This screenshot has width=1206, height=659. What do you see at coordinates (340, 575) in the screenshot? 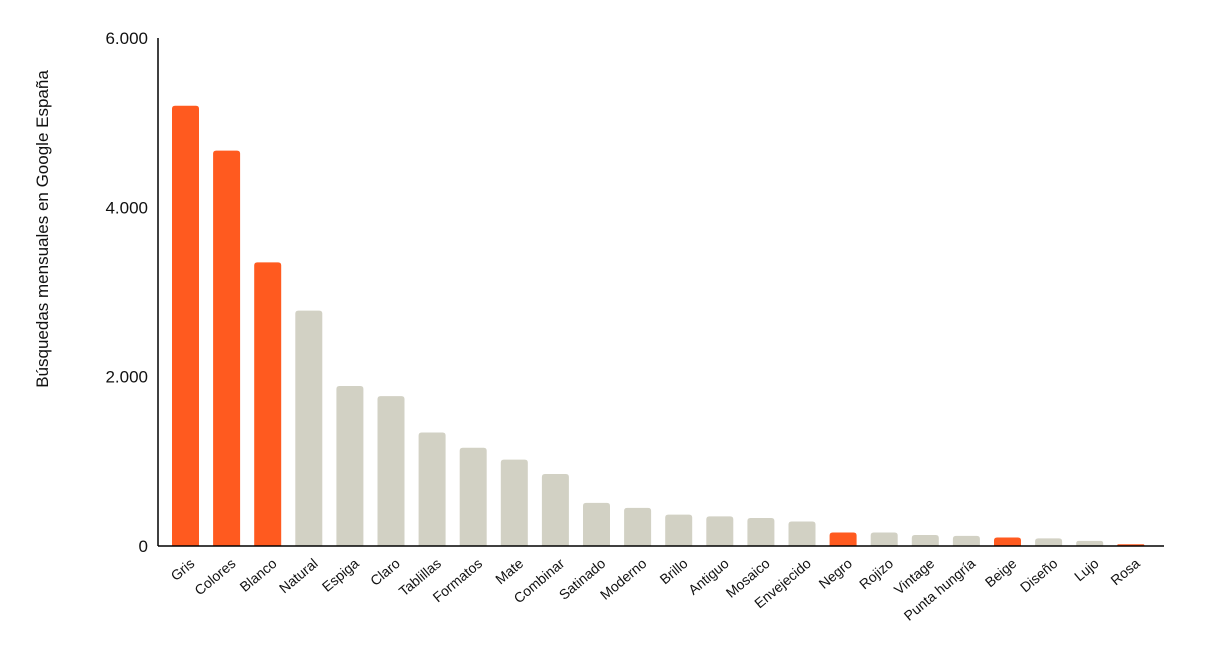
I see `x-tick-label: Espiga` at bounding box center [340, 575].